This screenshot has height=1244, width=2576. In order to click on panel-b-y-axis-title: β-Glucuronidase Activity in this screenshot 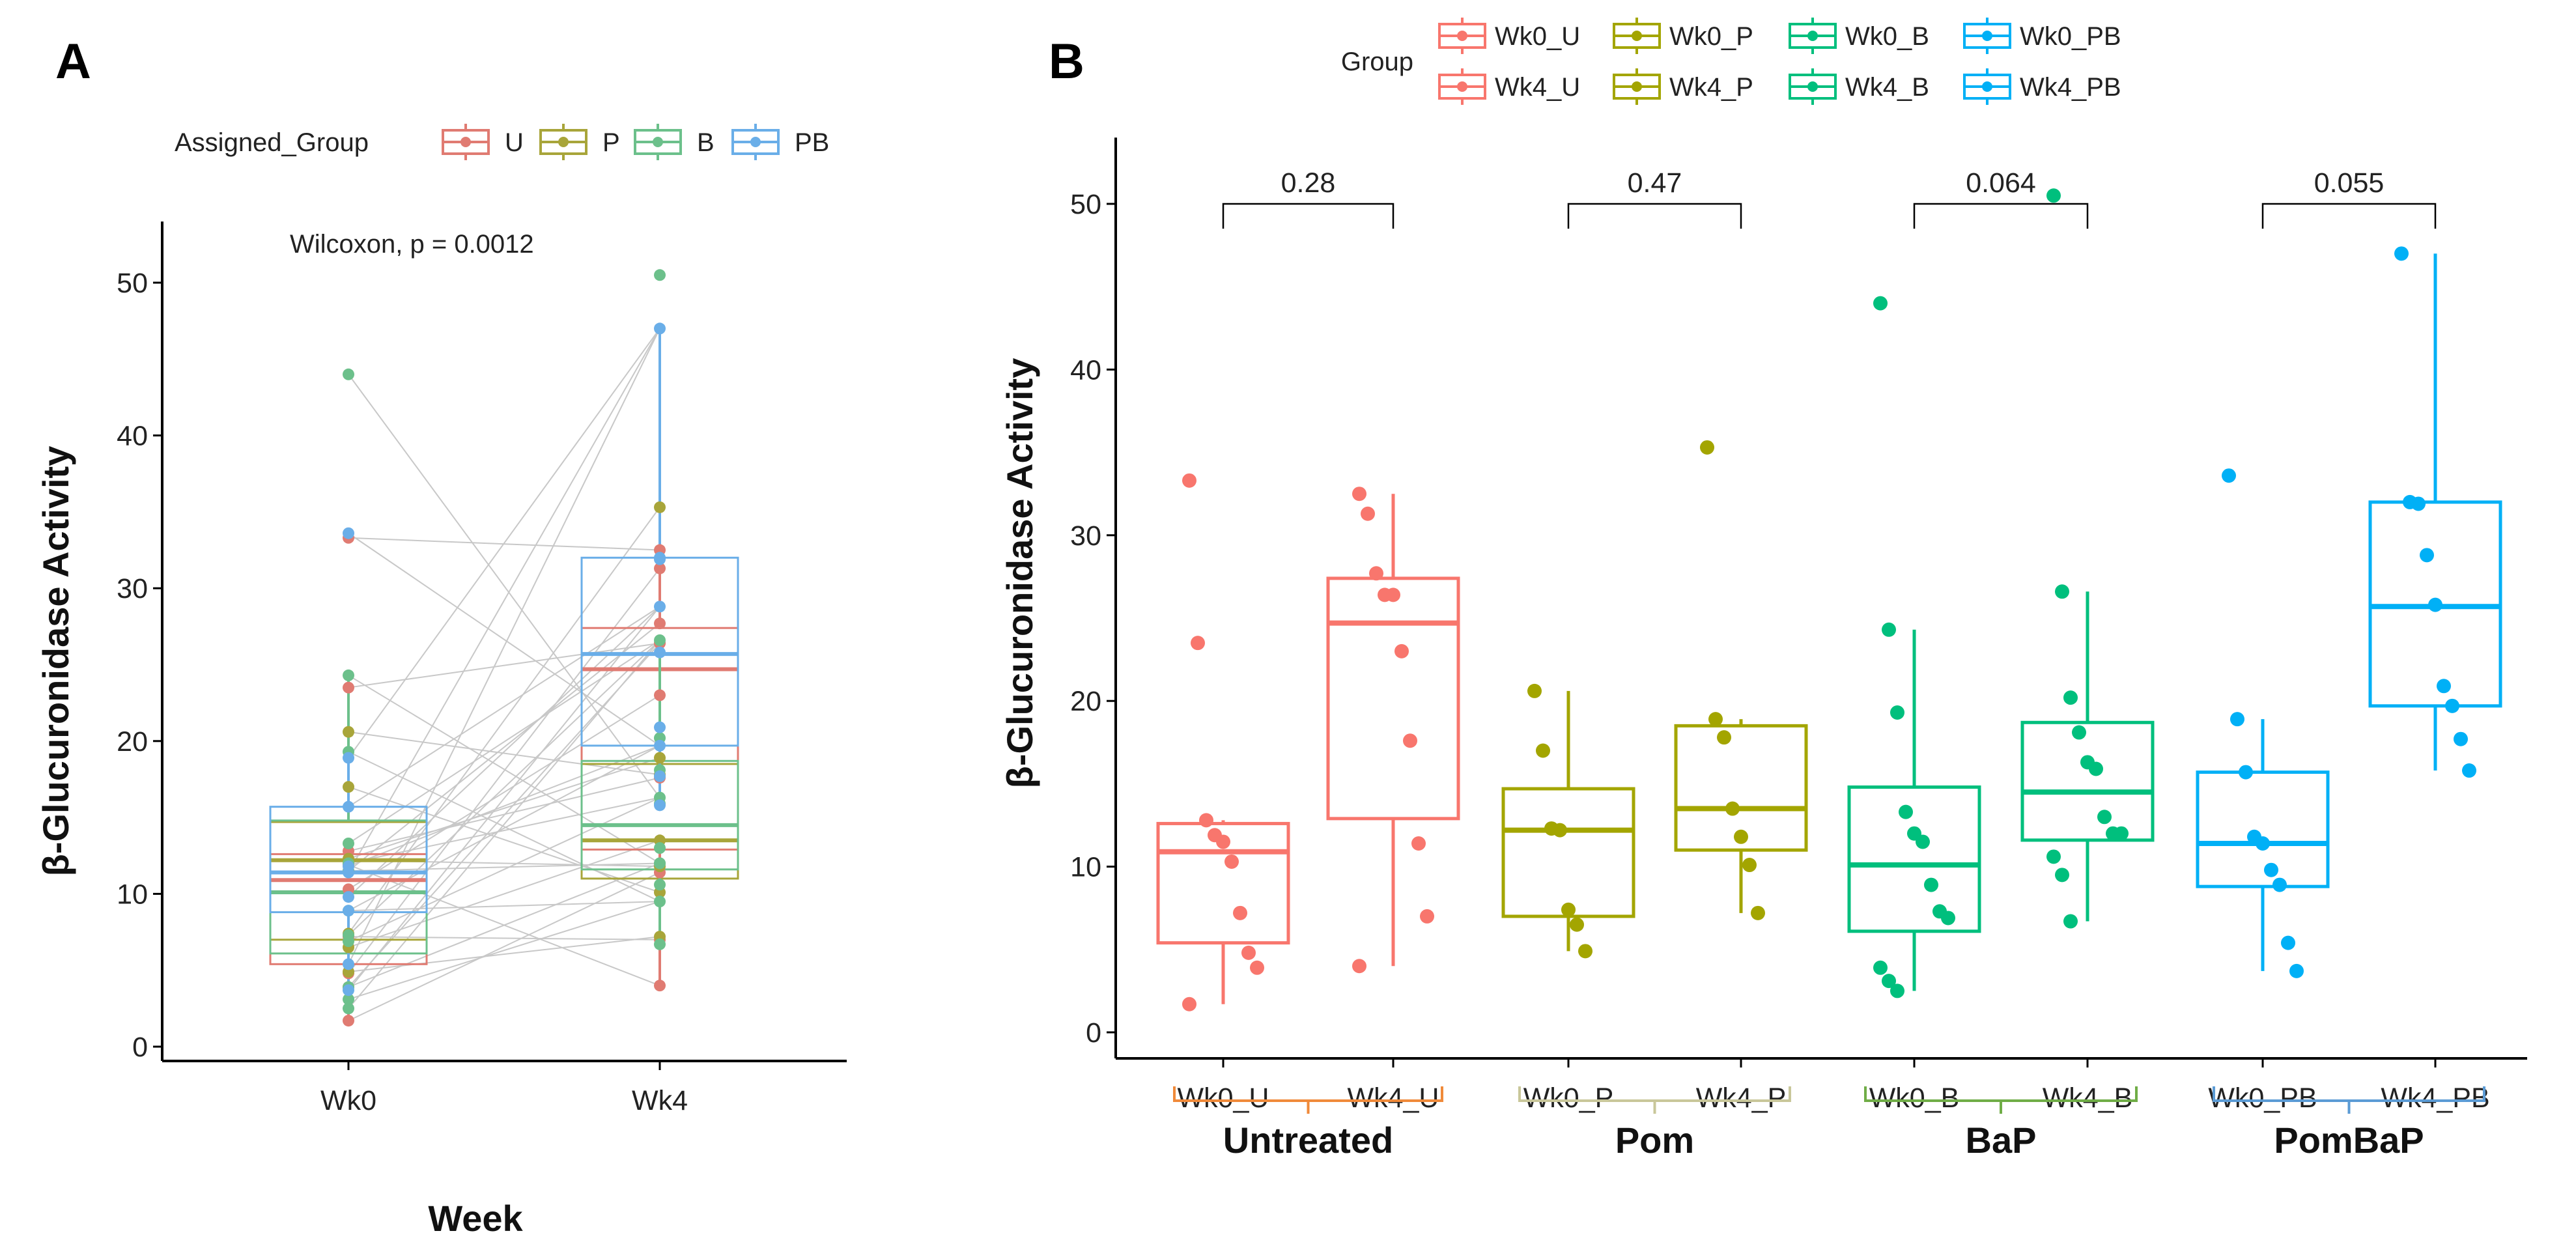, I will do `click(1019, 573)`.